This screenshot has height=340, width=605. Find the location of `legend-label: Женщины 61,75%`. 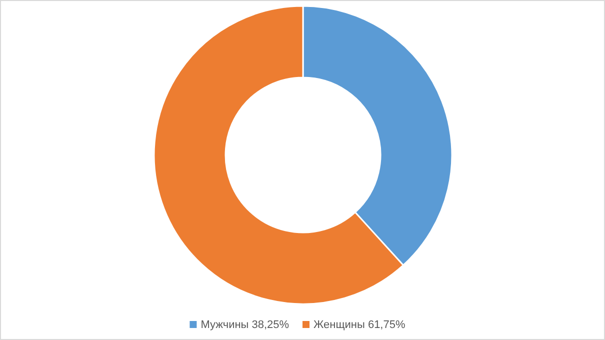

legend-label: Женщины 61,75% is located at coordinates (360, 325).